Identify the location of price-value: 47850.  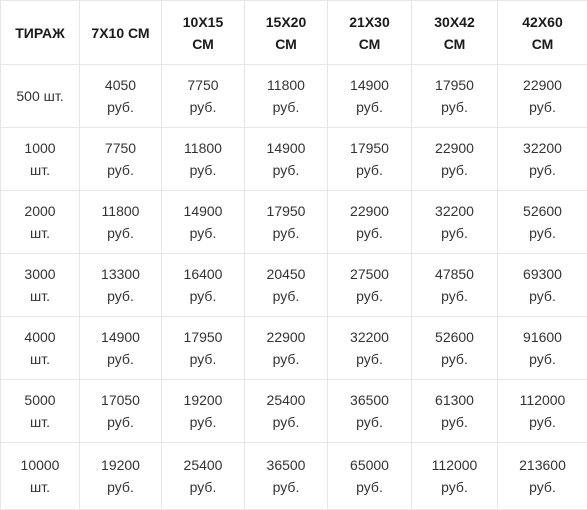
(454, 274).